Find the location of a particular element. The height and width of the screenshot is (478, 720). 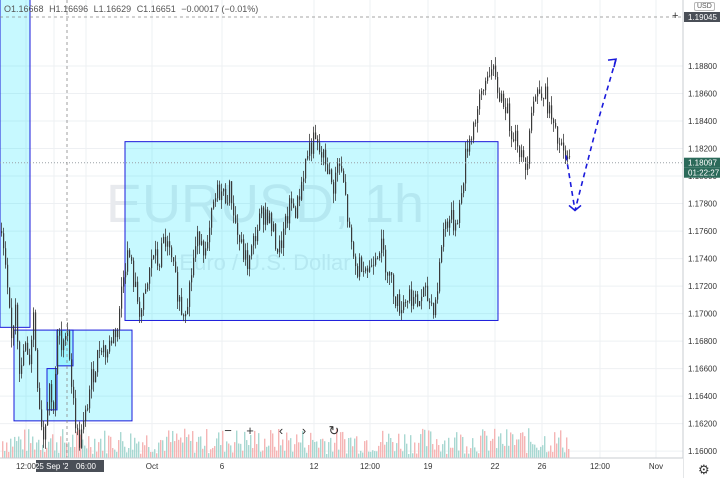

gear-icon: ⚙ is located at coordinates (704, 469).